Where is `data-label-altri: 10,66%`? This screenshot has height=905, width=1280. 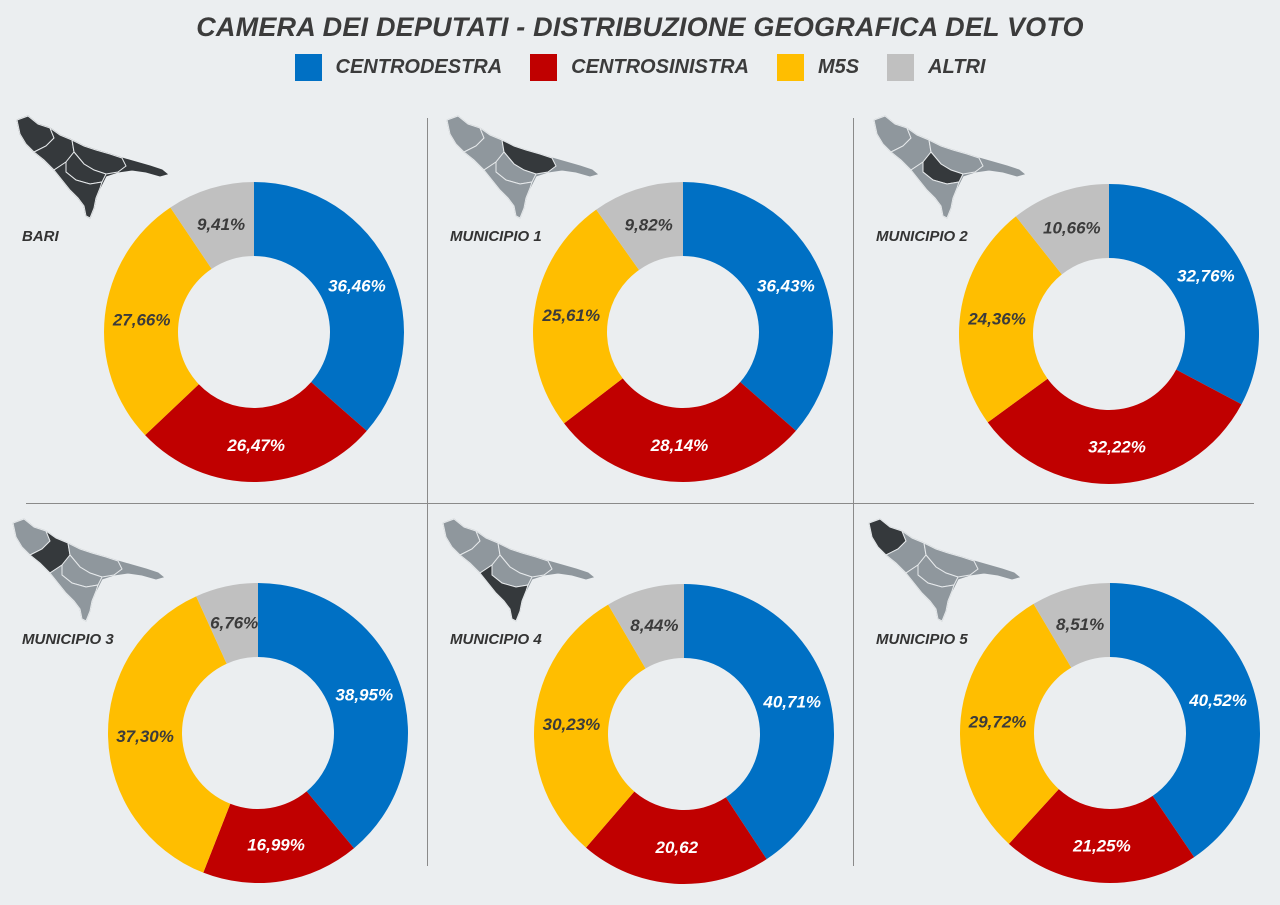
data-label-altri: 10,66% is located at coordinates (1072, 227).